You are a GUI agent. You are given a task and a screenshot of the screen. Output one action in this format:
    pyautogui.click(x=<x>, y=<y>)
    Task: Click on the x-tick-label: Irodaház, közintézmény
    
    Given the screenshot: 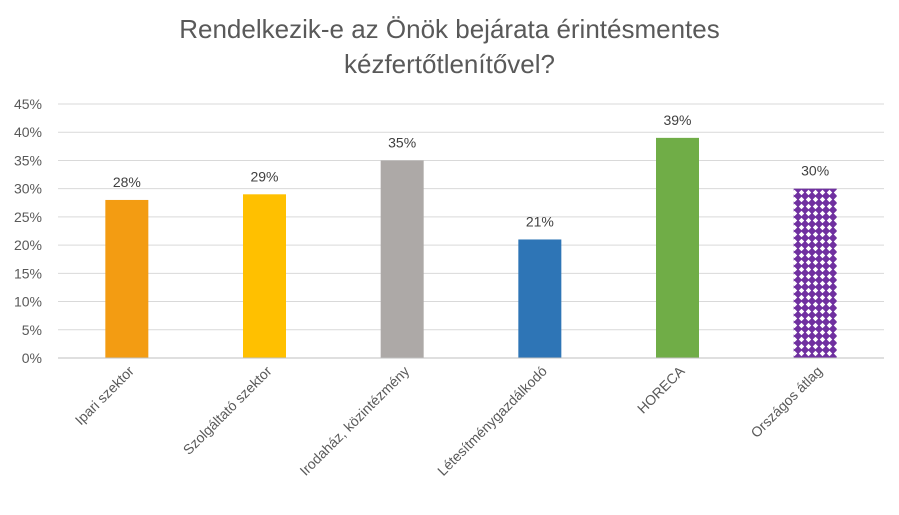 What is the action you would take?
    pyautogui.click(x=354, y=421)
    